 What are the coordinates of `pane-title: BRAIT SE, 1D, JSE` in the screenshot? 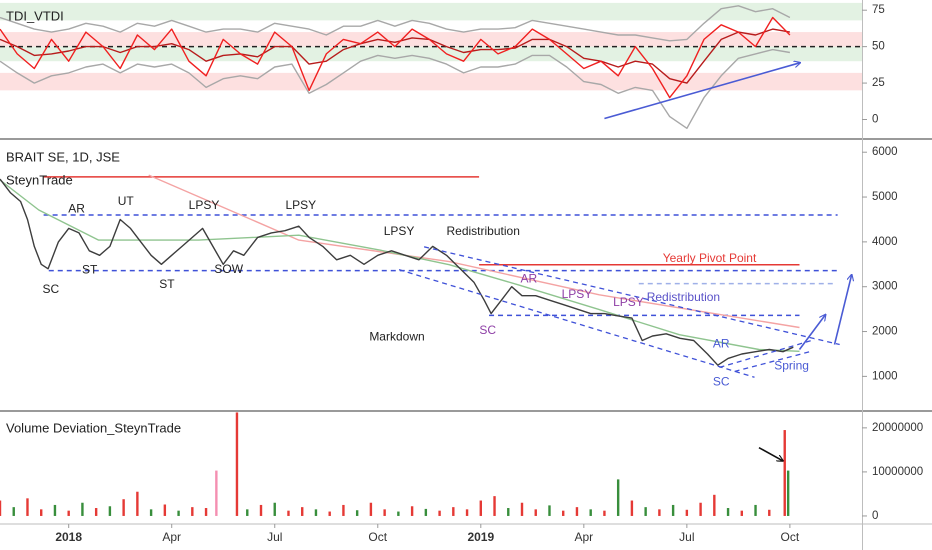 It's located at (63, 156).